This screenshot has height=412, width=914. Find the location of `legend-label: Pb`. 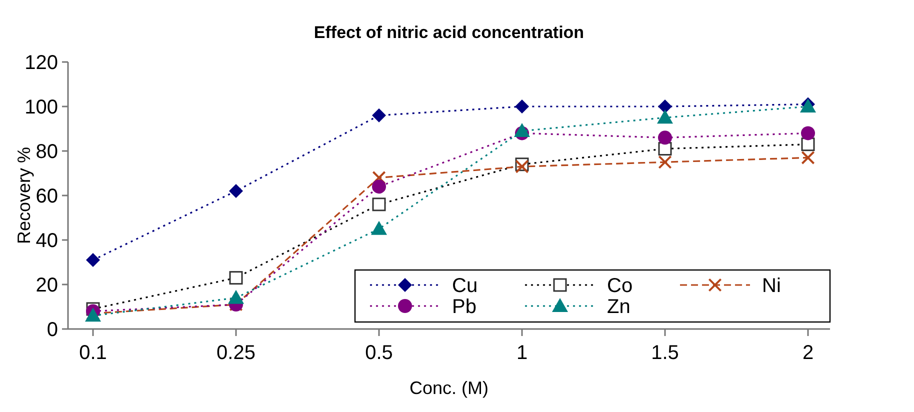

legend-label: Pb is located at coordinates (464, 307).